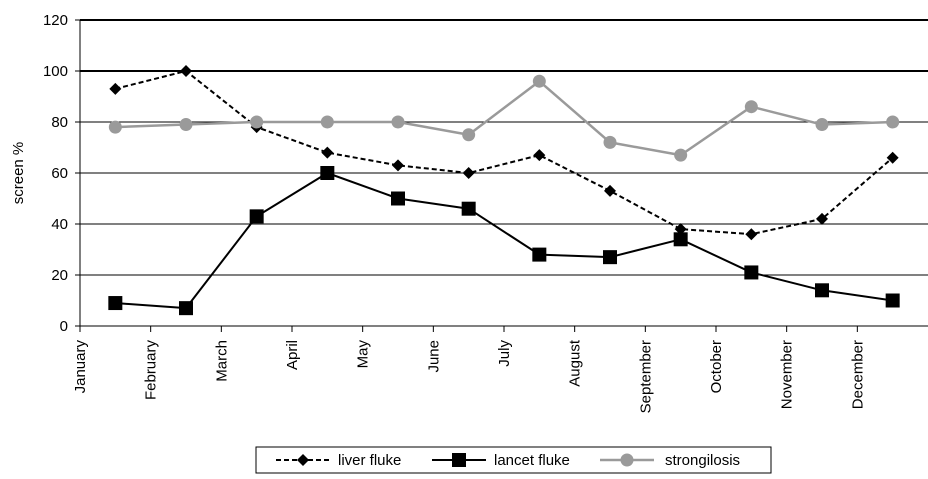 This screenshot has height=479, width=928. What do you see at coordinates (369, 460) in the screenshot?
I see `legend-label: liver fluke` at bounding box center [369, 460].